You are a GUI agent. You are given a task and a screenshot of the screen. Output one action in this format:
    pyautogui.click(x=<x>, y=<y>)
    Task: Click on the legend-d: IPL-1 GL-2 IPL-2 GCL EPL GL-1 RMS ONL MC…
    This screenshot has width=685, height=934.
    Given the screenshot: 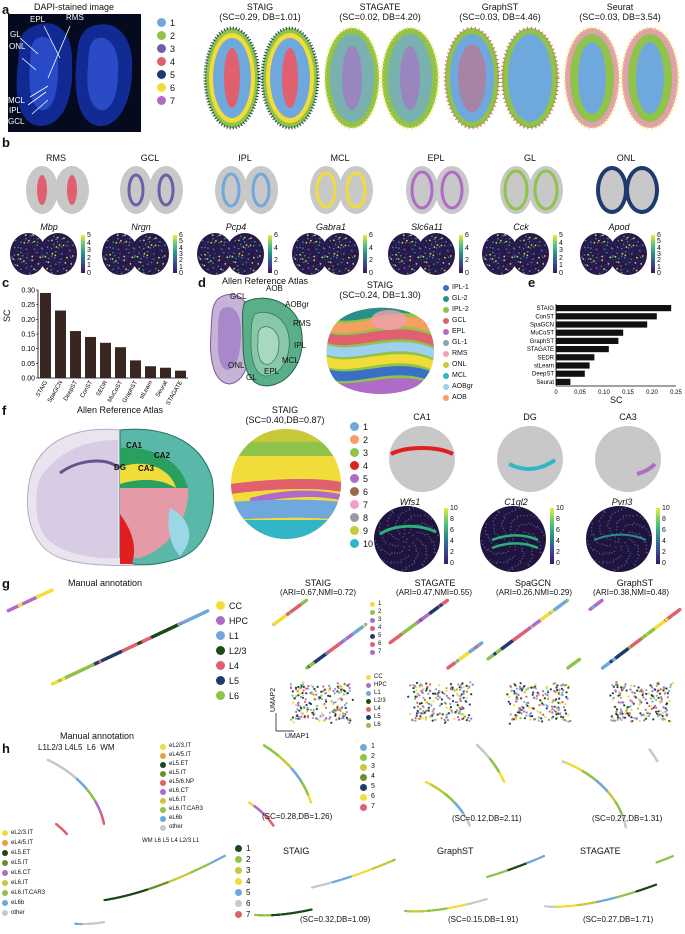 What is the action you would take?
    pyautogui.click(x=458, y=342)
    